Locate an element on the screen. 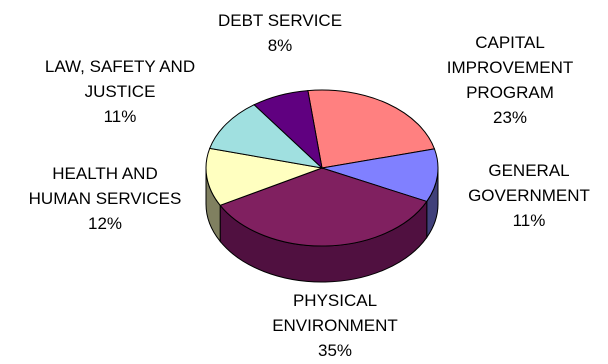 The height and width of the screenshot is (364, 608). pie-slice-law-safety-and-justice is located at coordinates (266, 136).